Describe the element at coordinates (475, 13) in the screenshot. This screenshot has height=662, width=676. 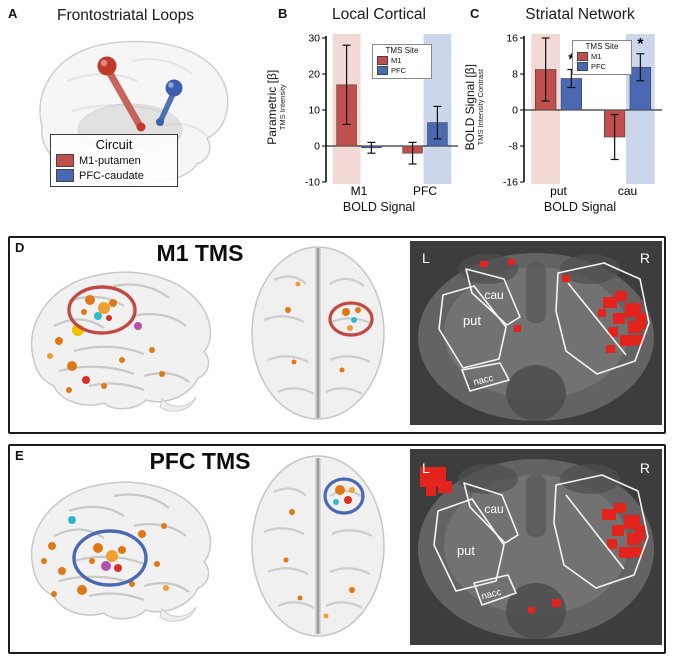
I see `panel-c-letter: C` at that location.